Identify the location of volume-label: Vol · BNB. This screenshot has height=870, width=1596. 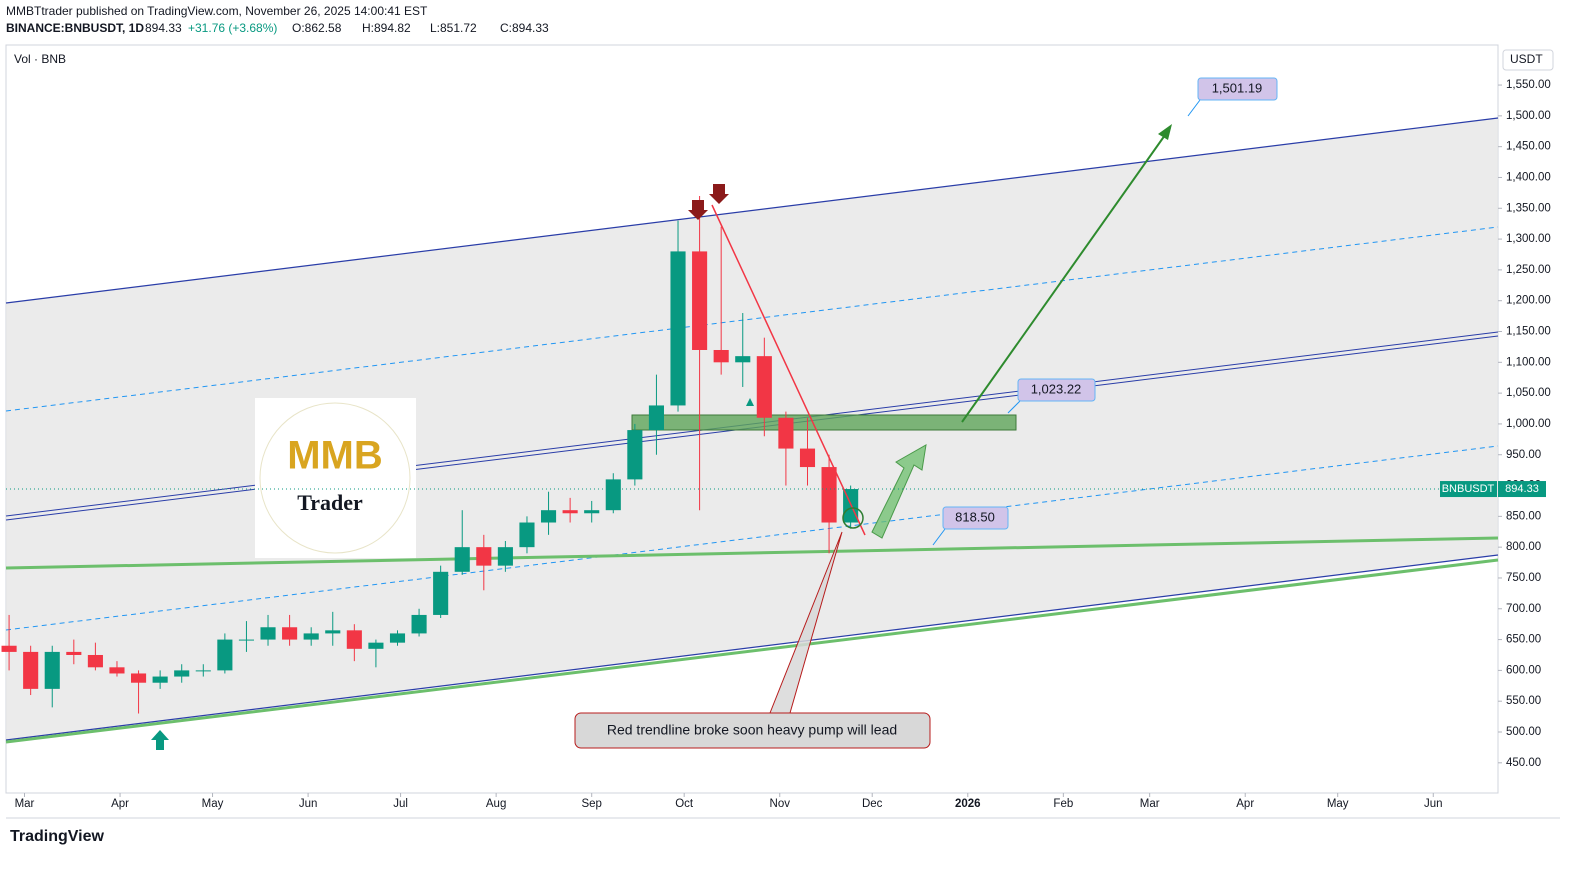
(40, 59).